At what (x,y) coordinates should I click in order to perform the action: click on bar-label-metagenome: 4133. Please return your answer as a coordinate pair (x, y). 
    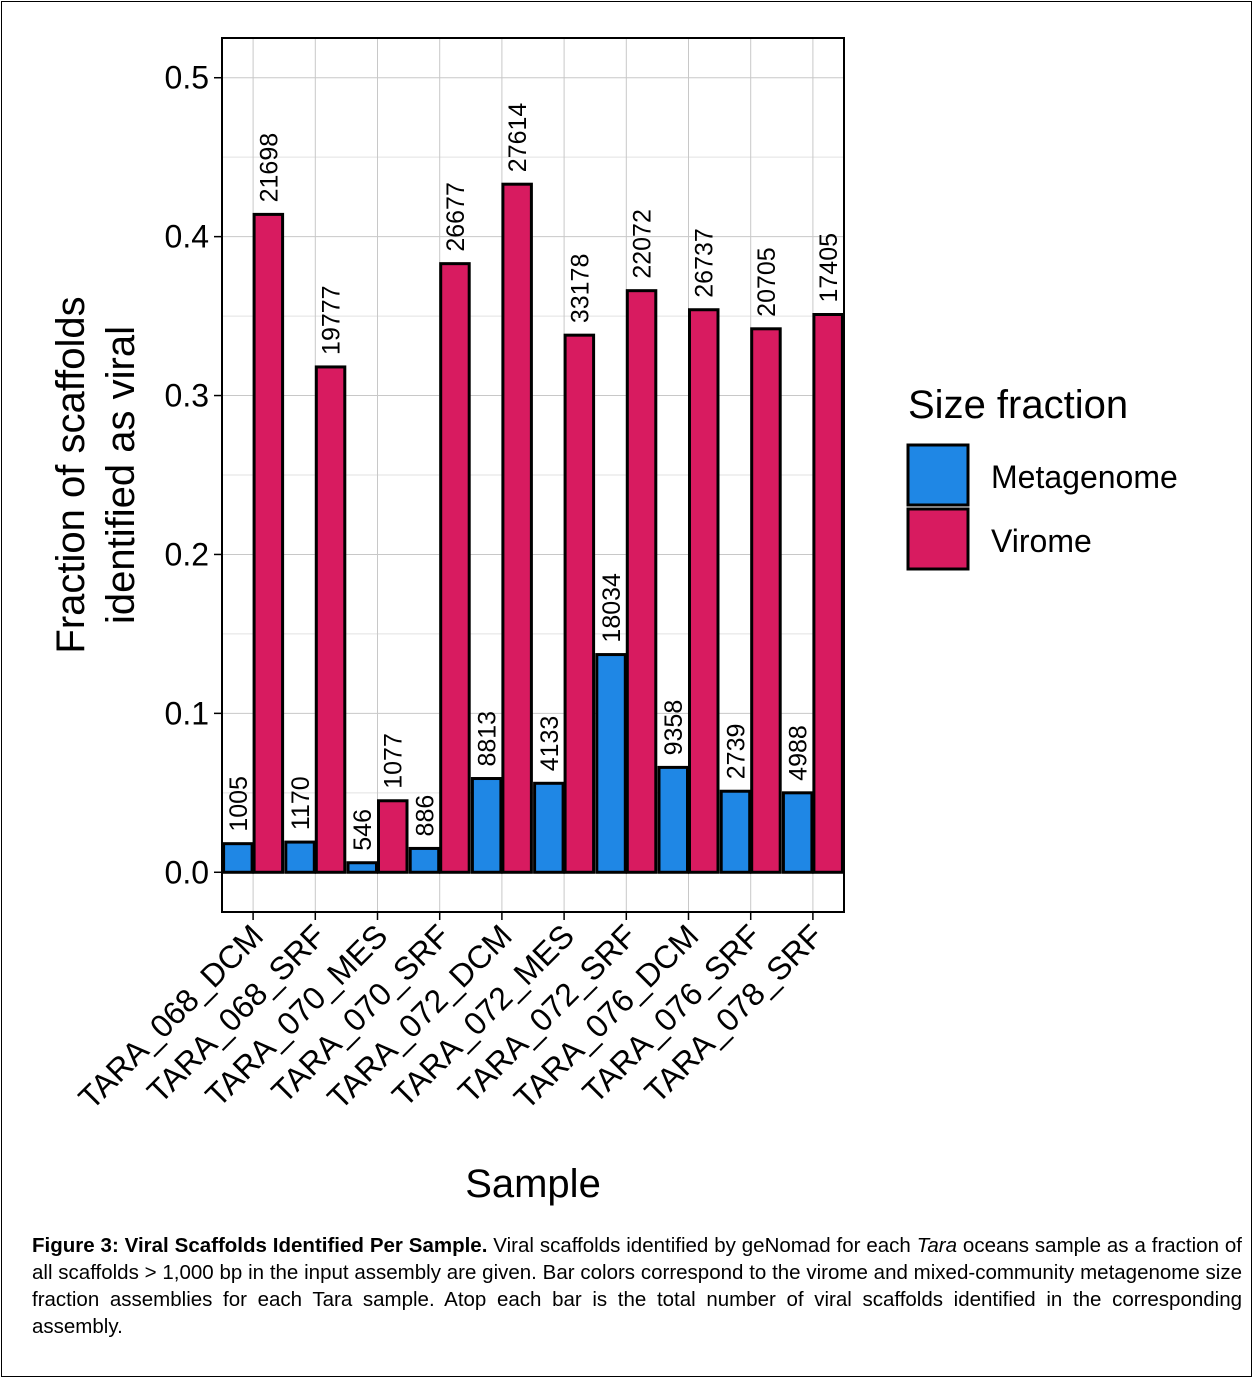
    Looking at the image, I should click on (550, 744).